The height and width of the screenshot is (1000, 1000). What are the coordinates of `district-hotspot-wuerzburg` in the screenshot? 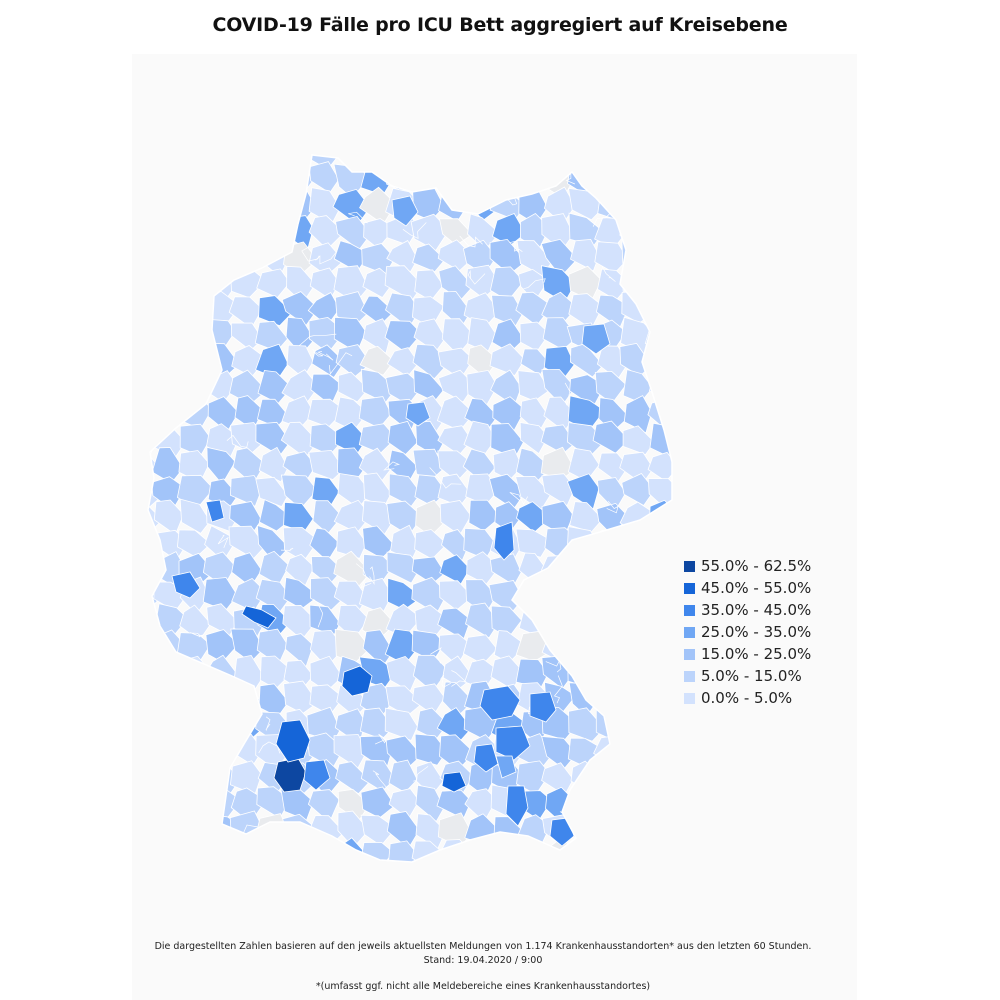 It's located at (357, 681).